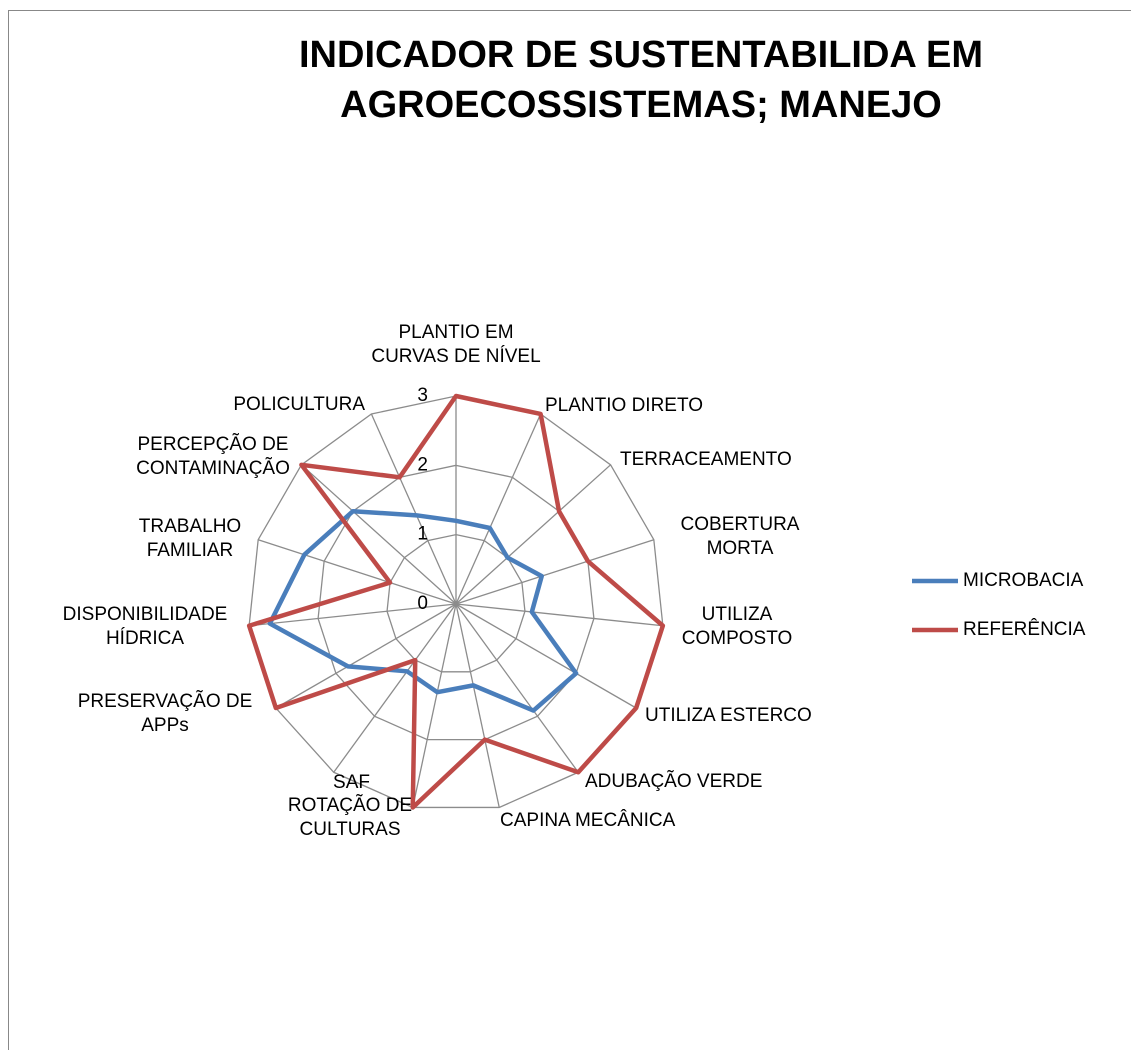 This screenshot has width=1131, height=1050. What do you see at coordinates (706, 459) in the screenshot?
I see `axis-label: TERRACEAMENTO` at bounding box center [706, 459].